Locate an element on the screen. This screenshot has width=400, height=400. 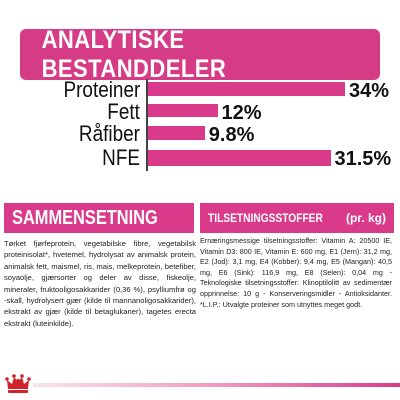
nutrient-bar-fett is located at coordinates (183, 110).